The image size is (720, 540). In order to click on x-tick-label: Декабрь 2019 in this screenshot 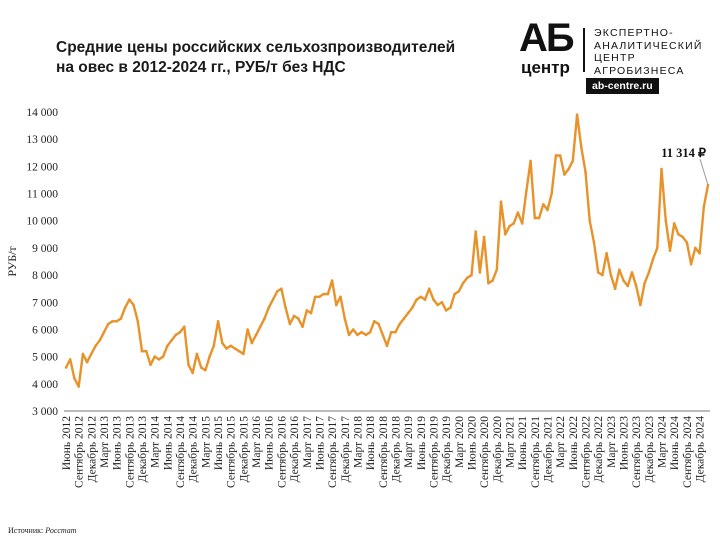, I will do `click(447, 449)`.